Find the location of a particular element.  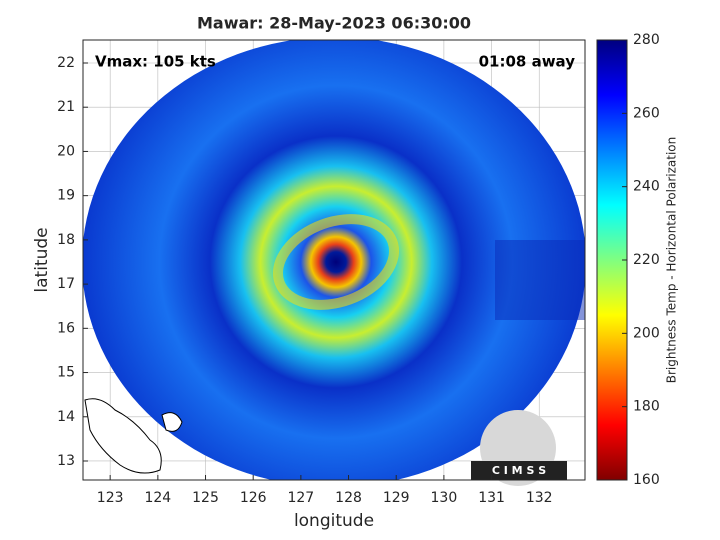

x-tick-label: 131 is located at coordinates (491, 498).